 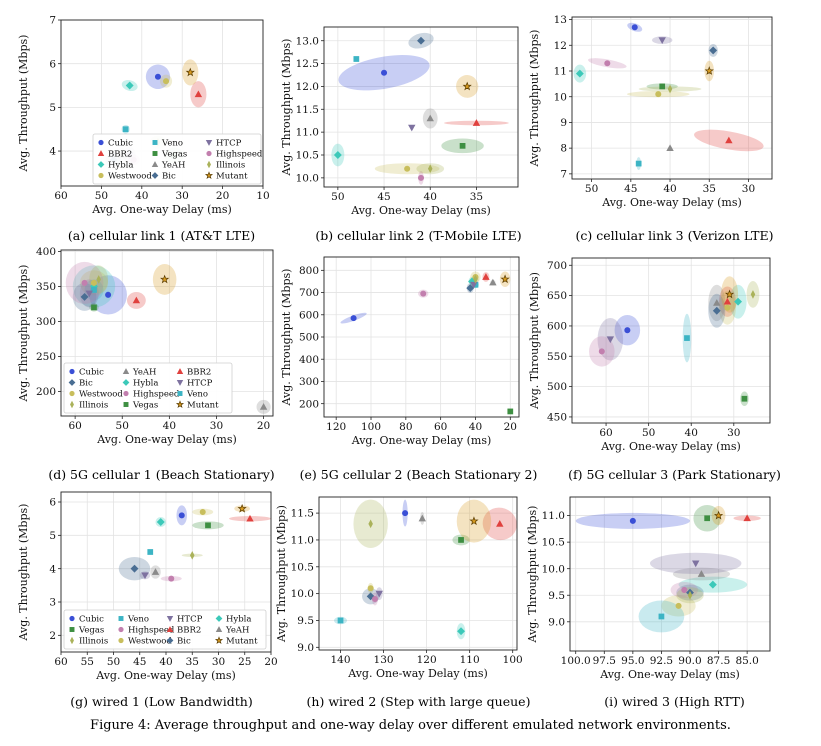 I want to click on x-tick-label: 92.5, so click(x=661, y=661).